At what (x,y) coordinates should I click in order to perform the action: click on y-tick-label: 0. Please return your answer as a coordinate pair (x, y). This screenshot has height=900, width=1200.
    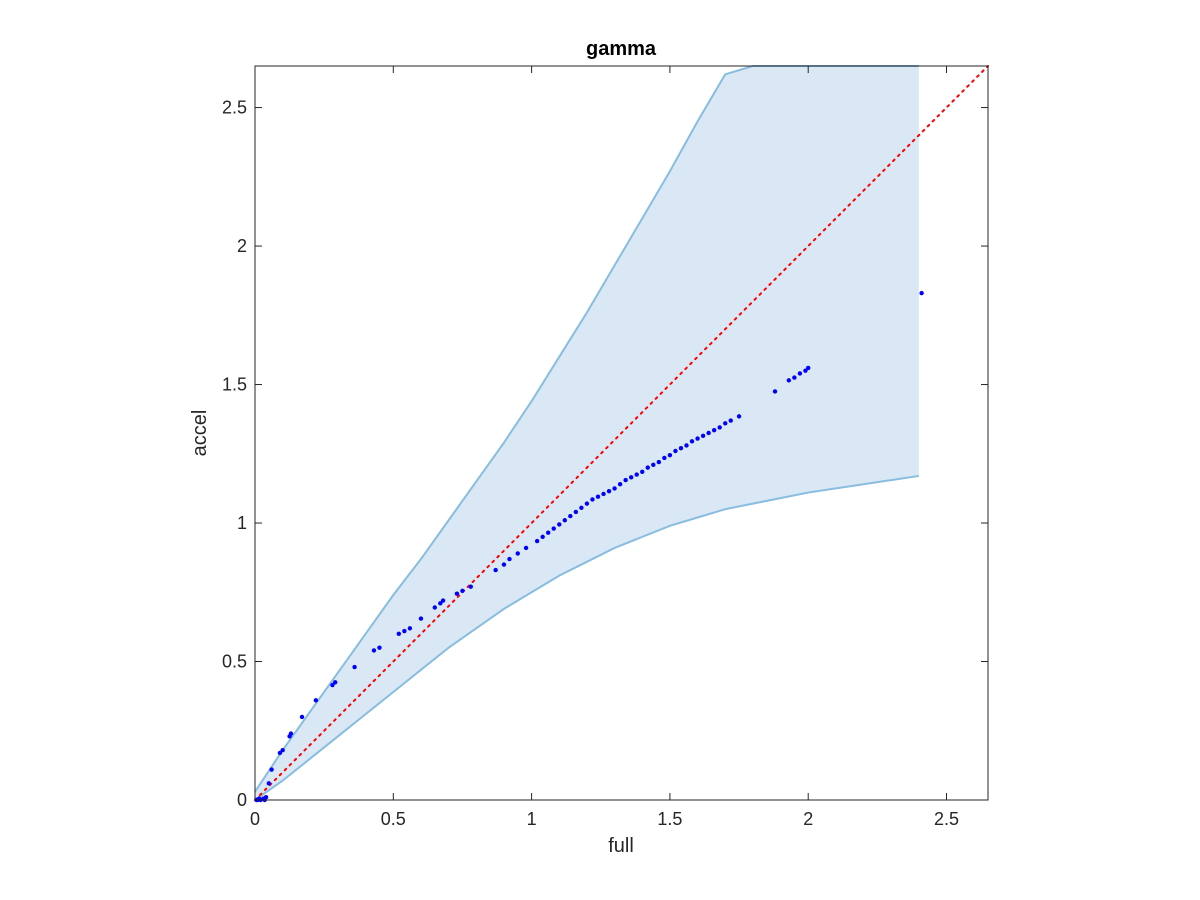
    Looking at the image, I should click on (242, 800).